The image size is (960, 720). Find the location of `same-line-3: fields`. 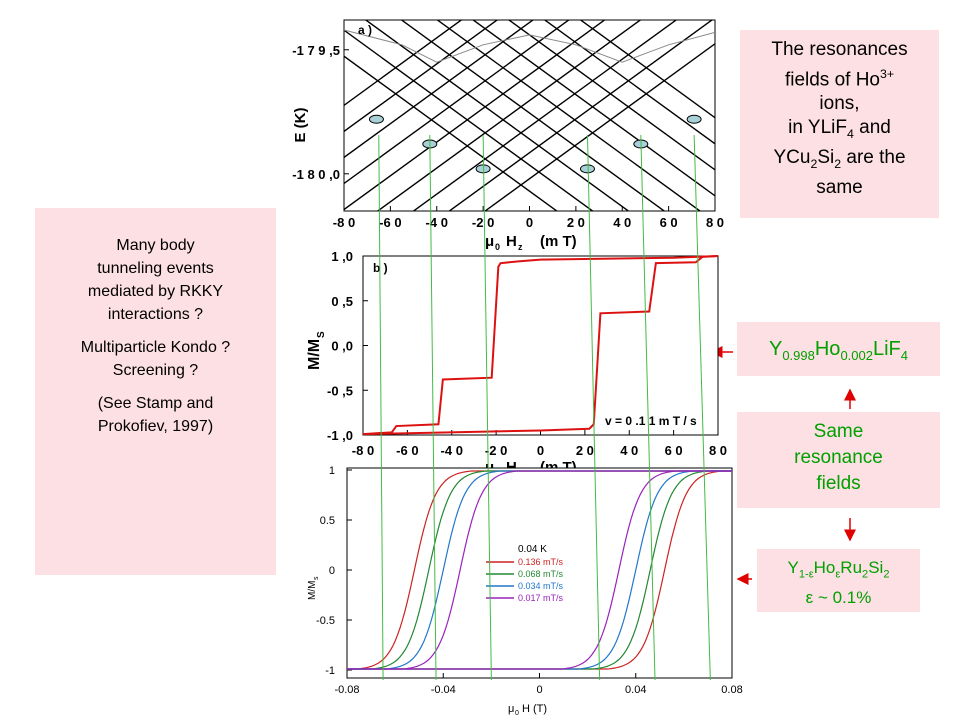

same-line-3: fields is located at coordinates (838, 483).